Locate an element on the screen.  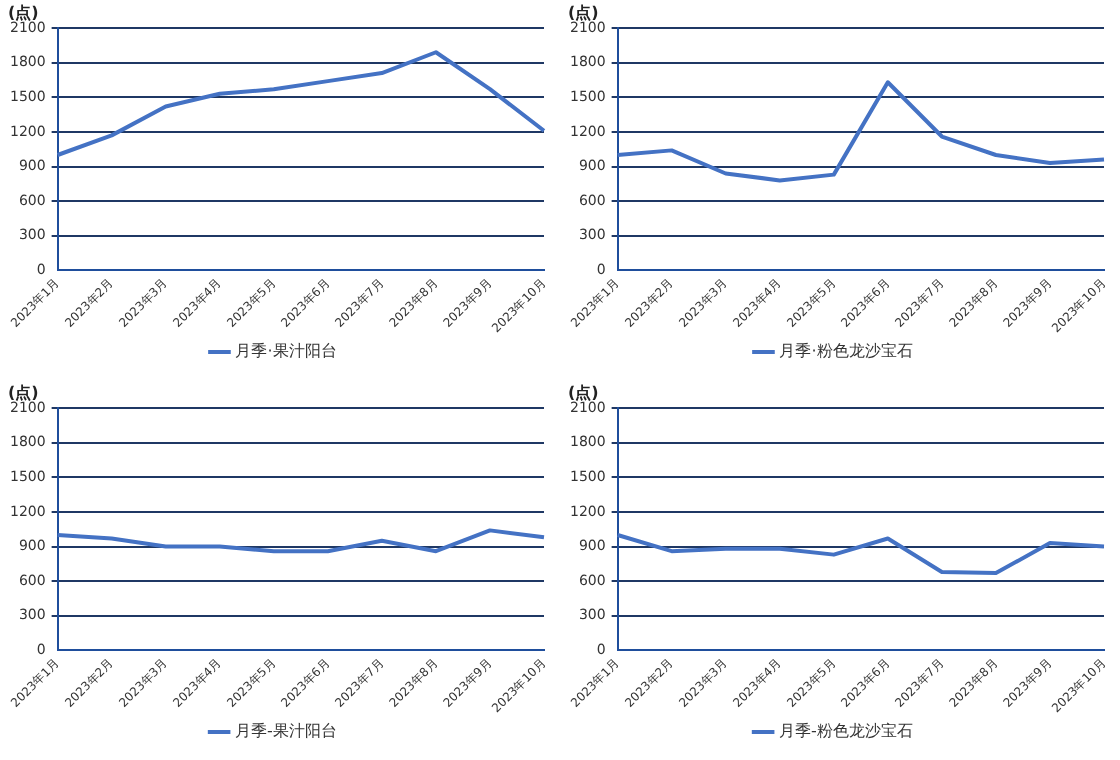
legend-label: 月季-果汁阳台 is located at coordinates (286, 731).